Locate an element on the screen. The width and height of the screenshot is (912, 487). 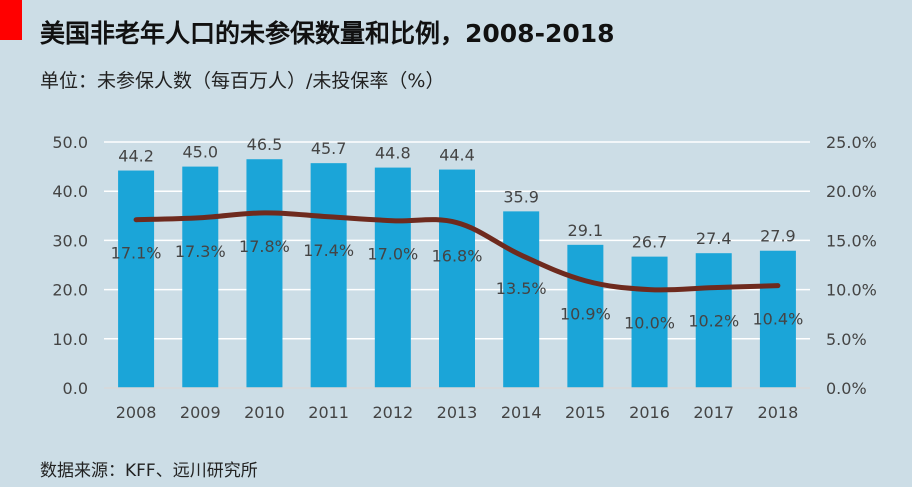
line-value-label: 10.9% is located at coordinates (585, 314).